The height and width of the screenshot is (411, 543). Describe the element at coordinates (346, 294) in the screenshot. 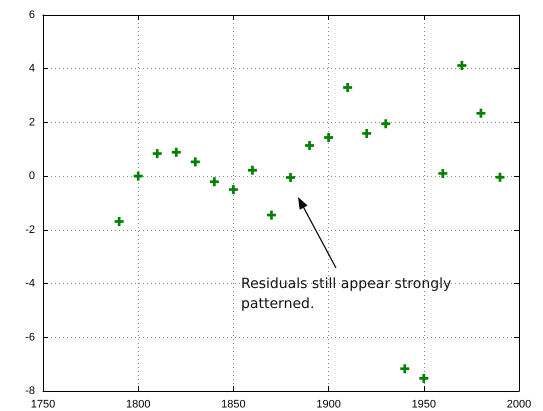

I see `annotation: Residuals still appear strongly patterned.` at that location.